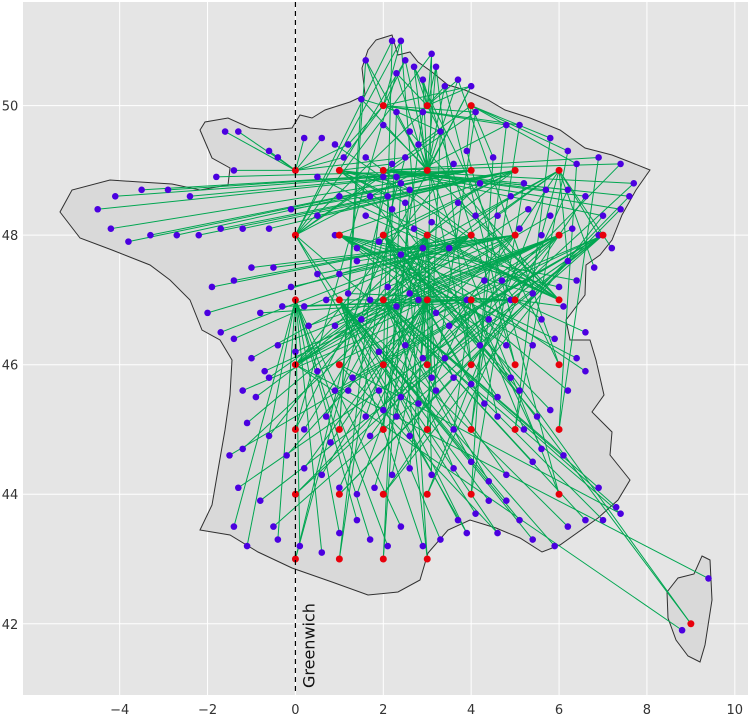  Describe the element at coordinates (10, 236) in the screenshot. I see `y-tick-label: 48` at that location.